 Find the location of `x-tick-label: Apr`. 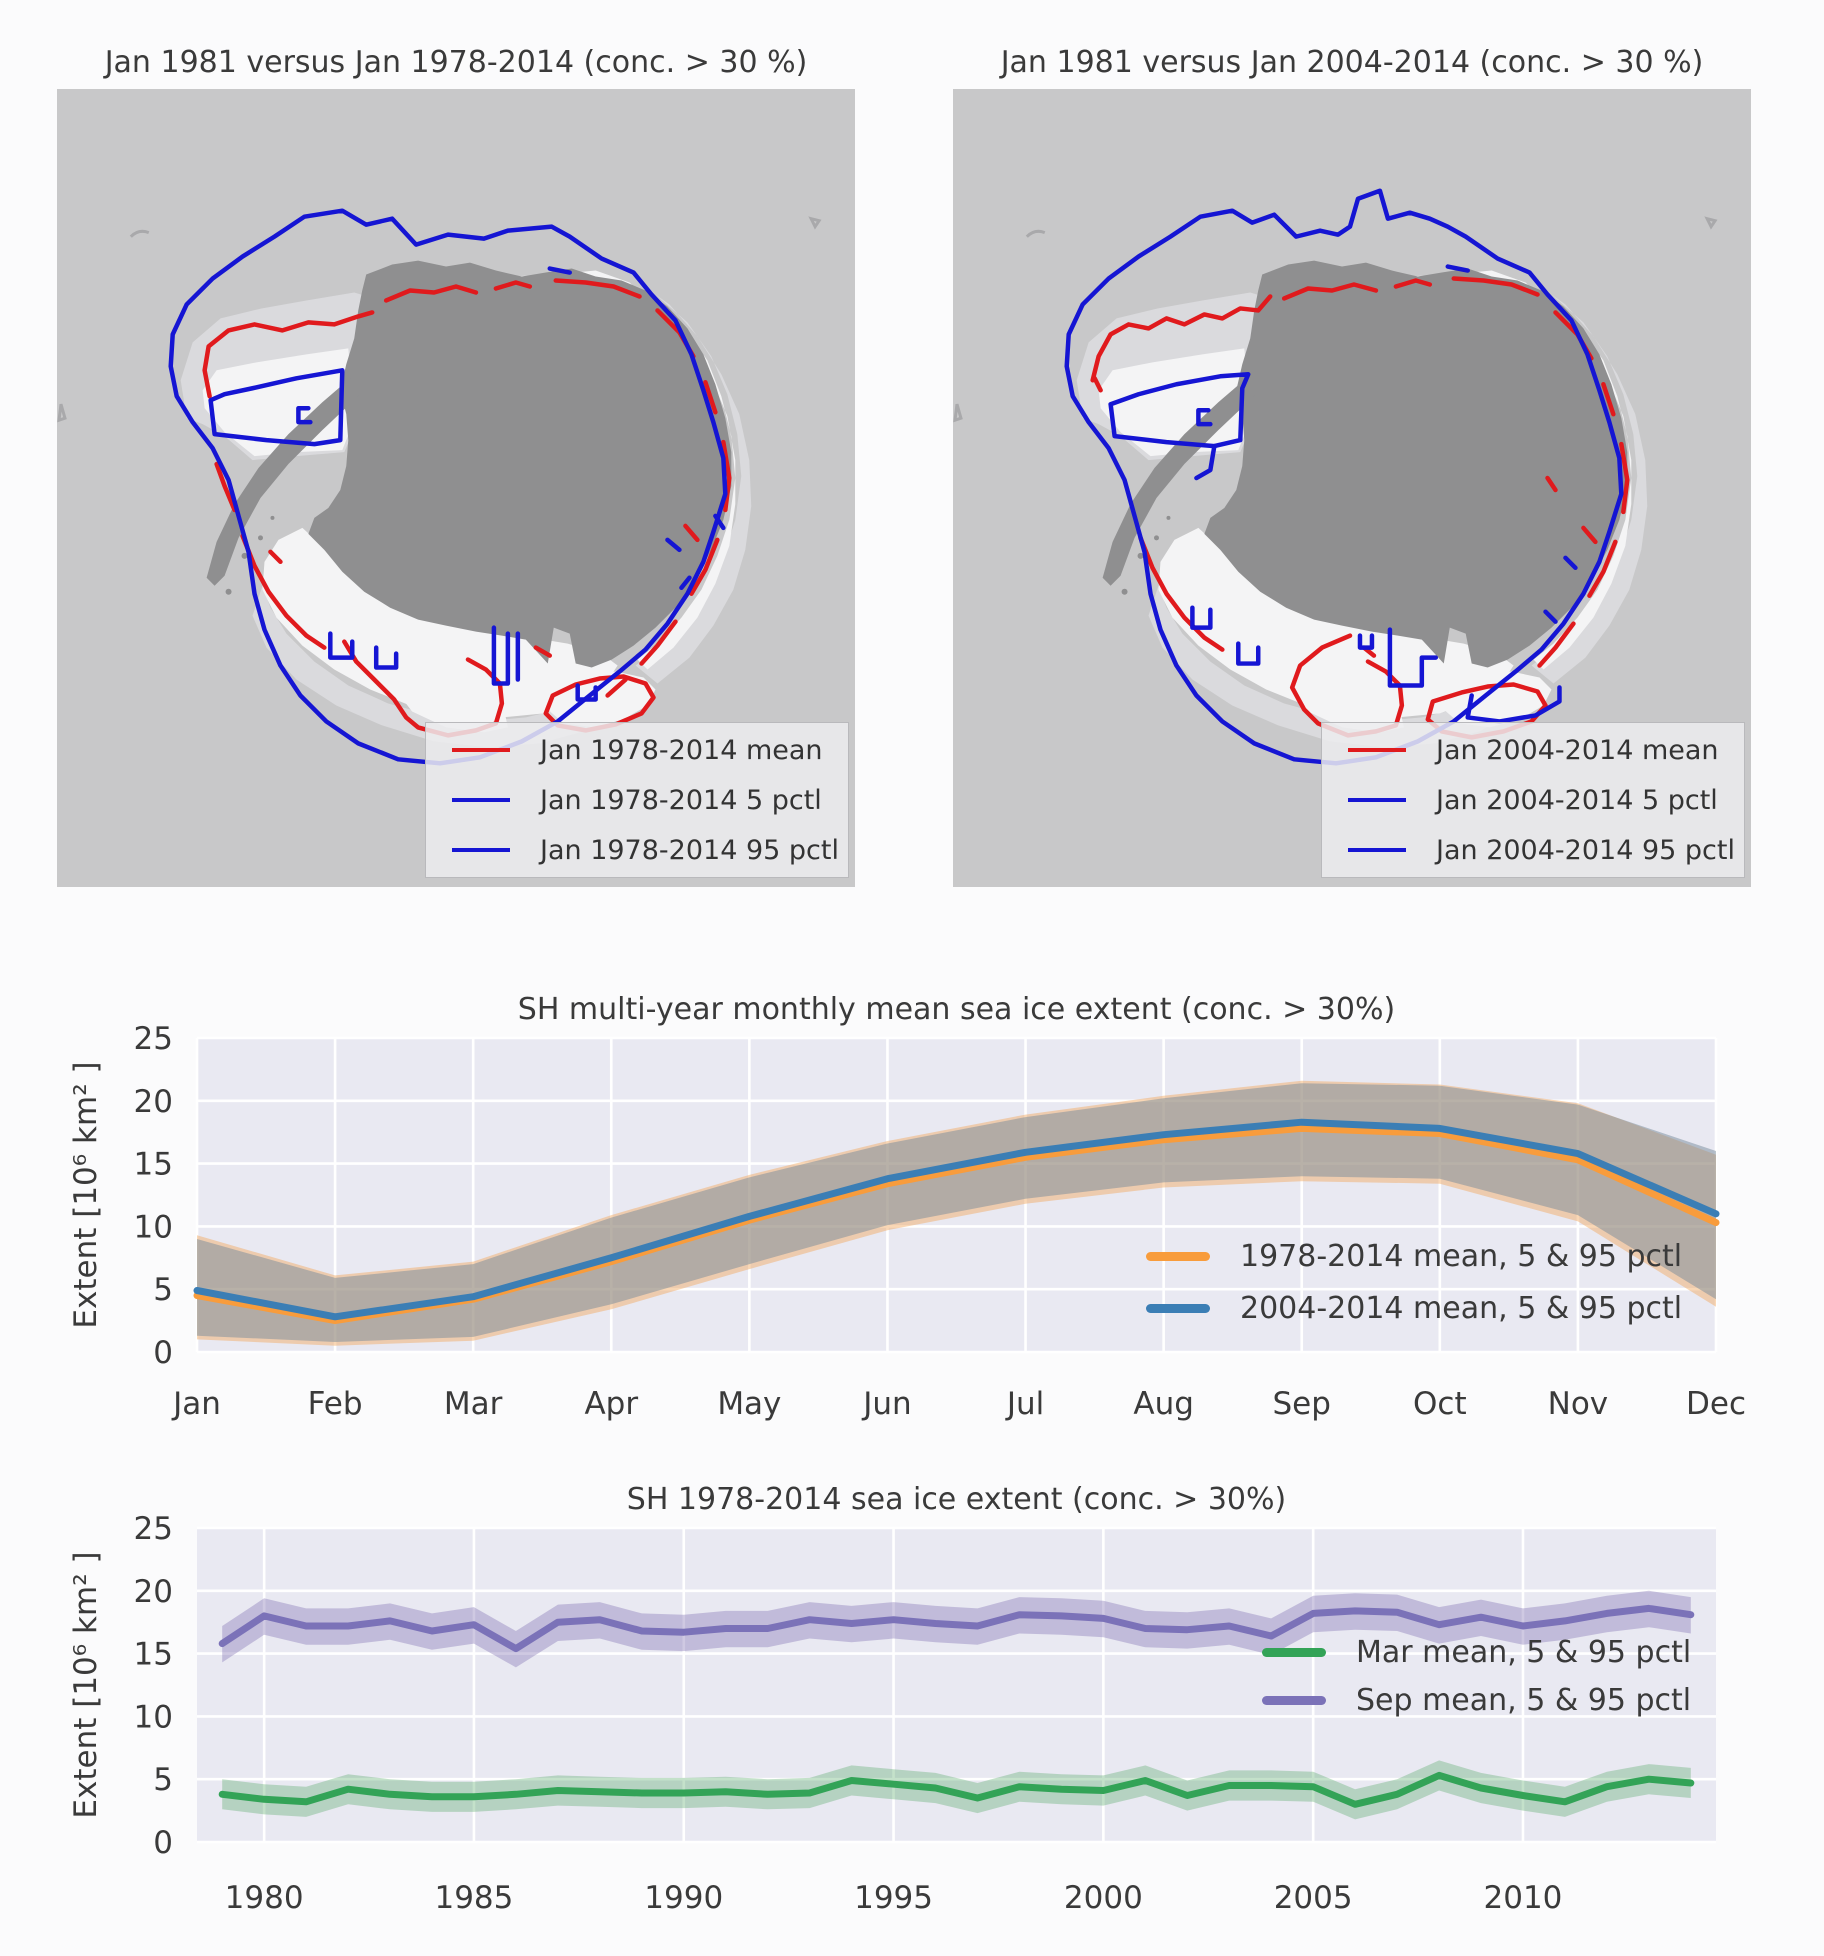

x-tick-label: Apr is located at coordinates (611, 1404).